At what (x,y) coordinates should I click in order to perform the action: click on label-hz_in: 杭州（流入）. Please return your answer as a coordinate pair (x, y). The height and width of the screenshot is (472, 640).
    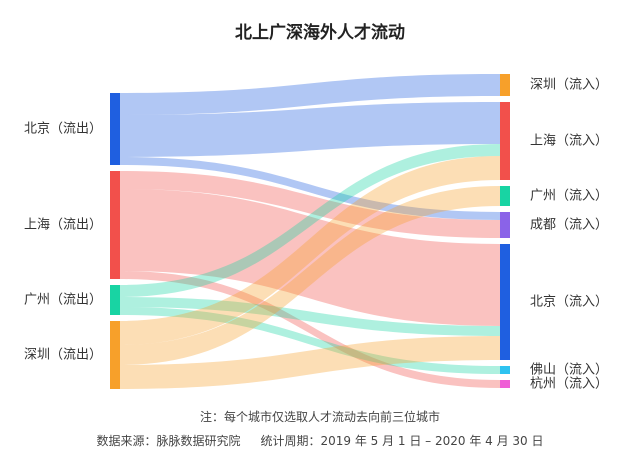
    Looking at the image, I should click on (569, 384).